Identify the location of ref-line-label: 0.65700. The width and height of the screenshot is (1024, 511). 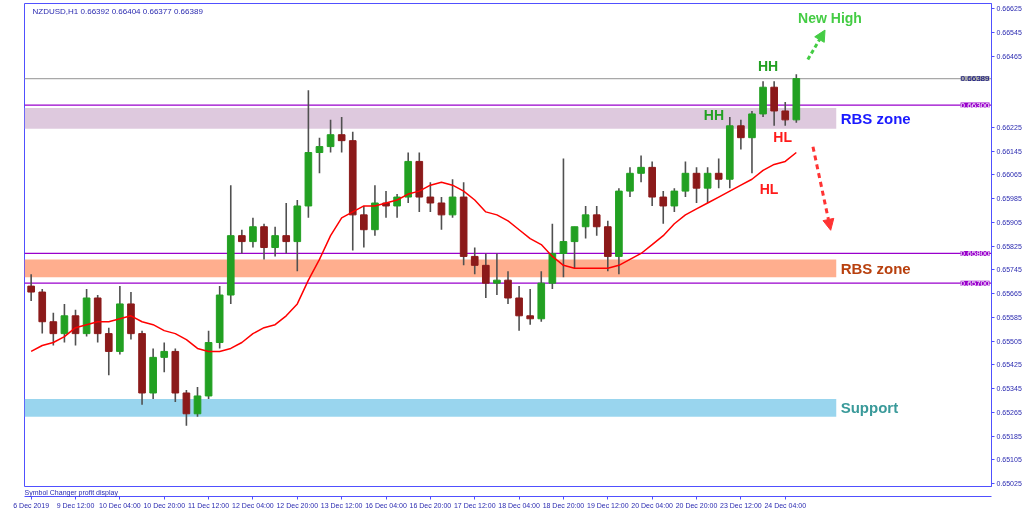
(975, 283).